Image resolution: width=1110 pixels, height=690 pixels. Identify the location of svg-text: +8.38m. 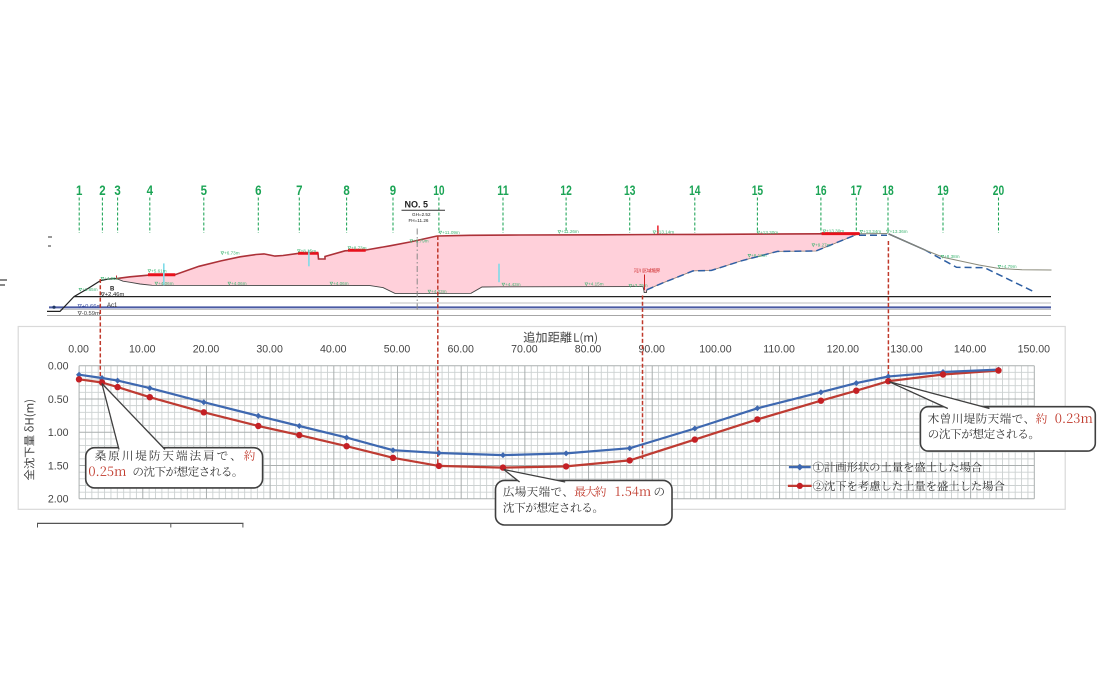
(952, 256).